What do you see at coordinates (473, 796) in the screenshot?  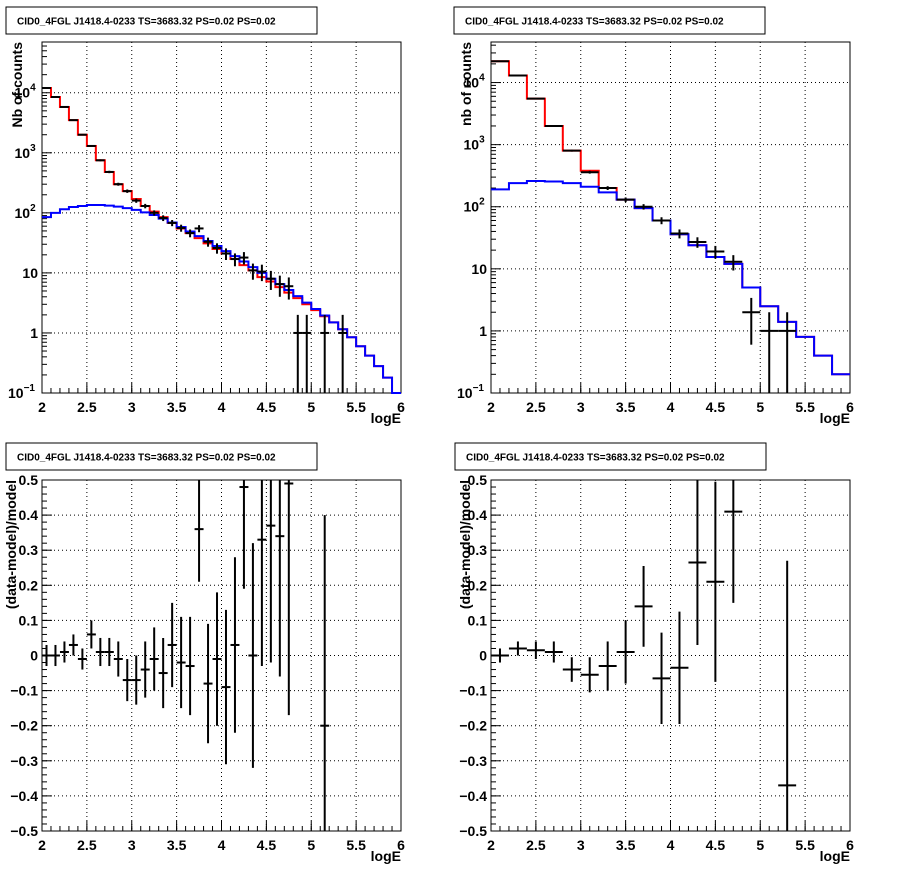 I see `y-tick-label: −0.4` at bounding box center [473, 796].